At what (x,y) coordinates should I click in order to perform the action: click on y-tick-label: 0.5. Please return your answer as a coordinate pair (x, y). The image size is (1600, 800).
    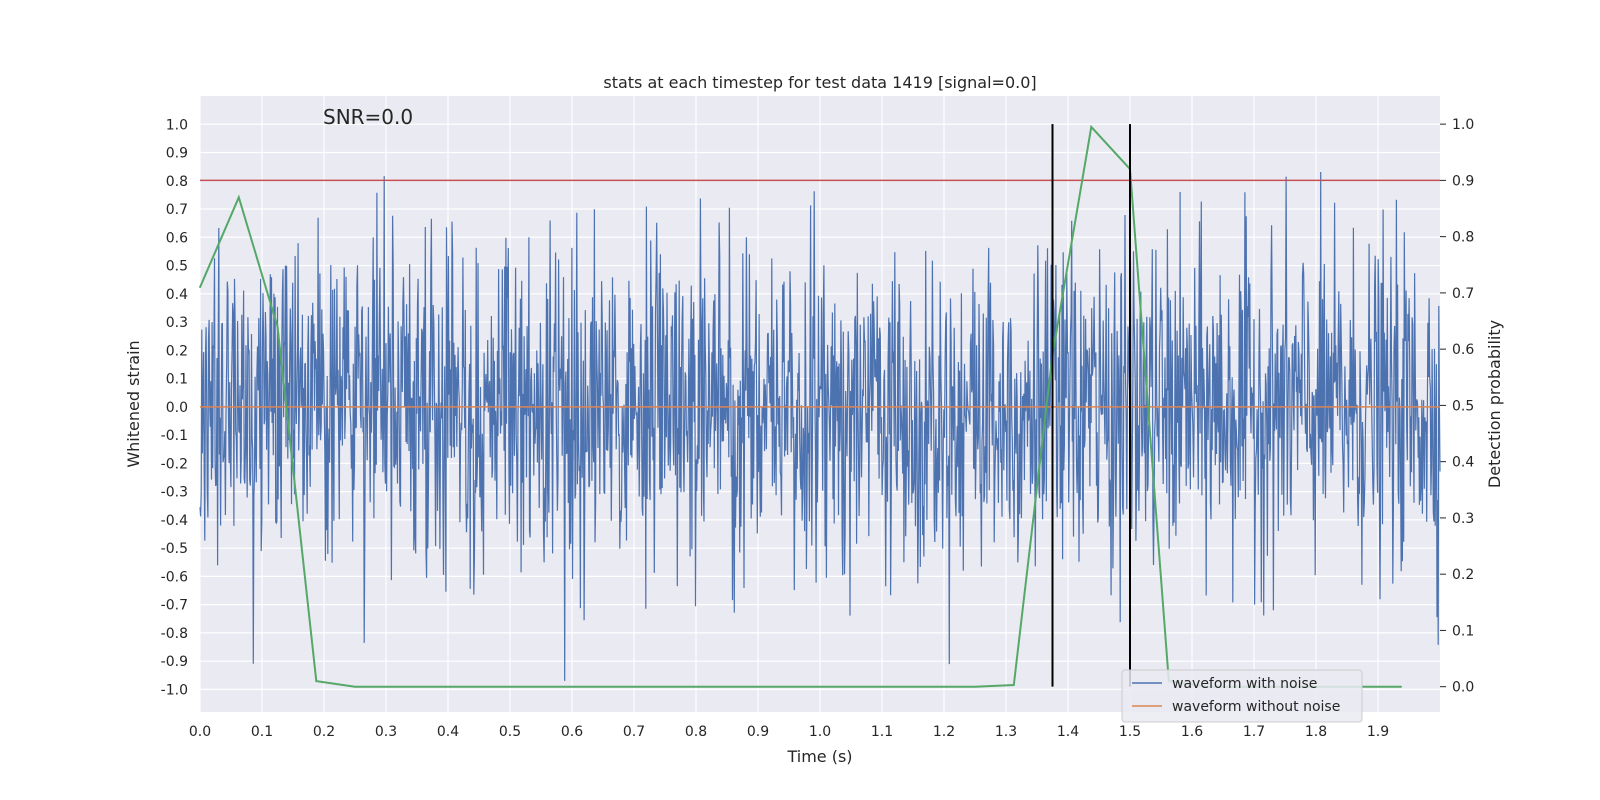
    Looking at the image, I should click on (177, 267).